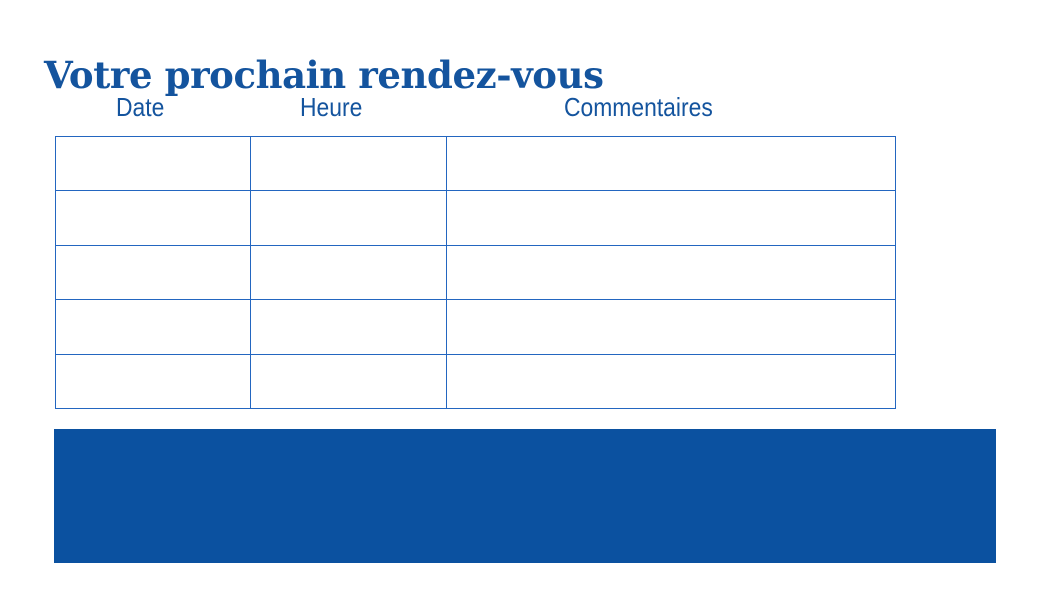 Image resolution: width=1050 pixels, height=600 pixels. Describe the element at coordinates (140, 107) in the screenshot. I see `column-header-date: Date` at that location.